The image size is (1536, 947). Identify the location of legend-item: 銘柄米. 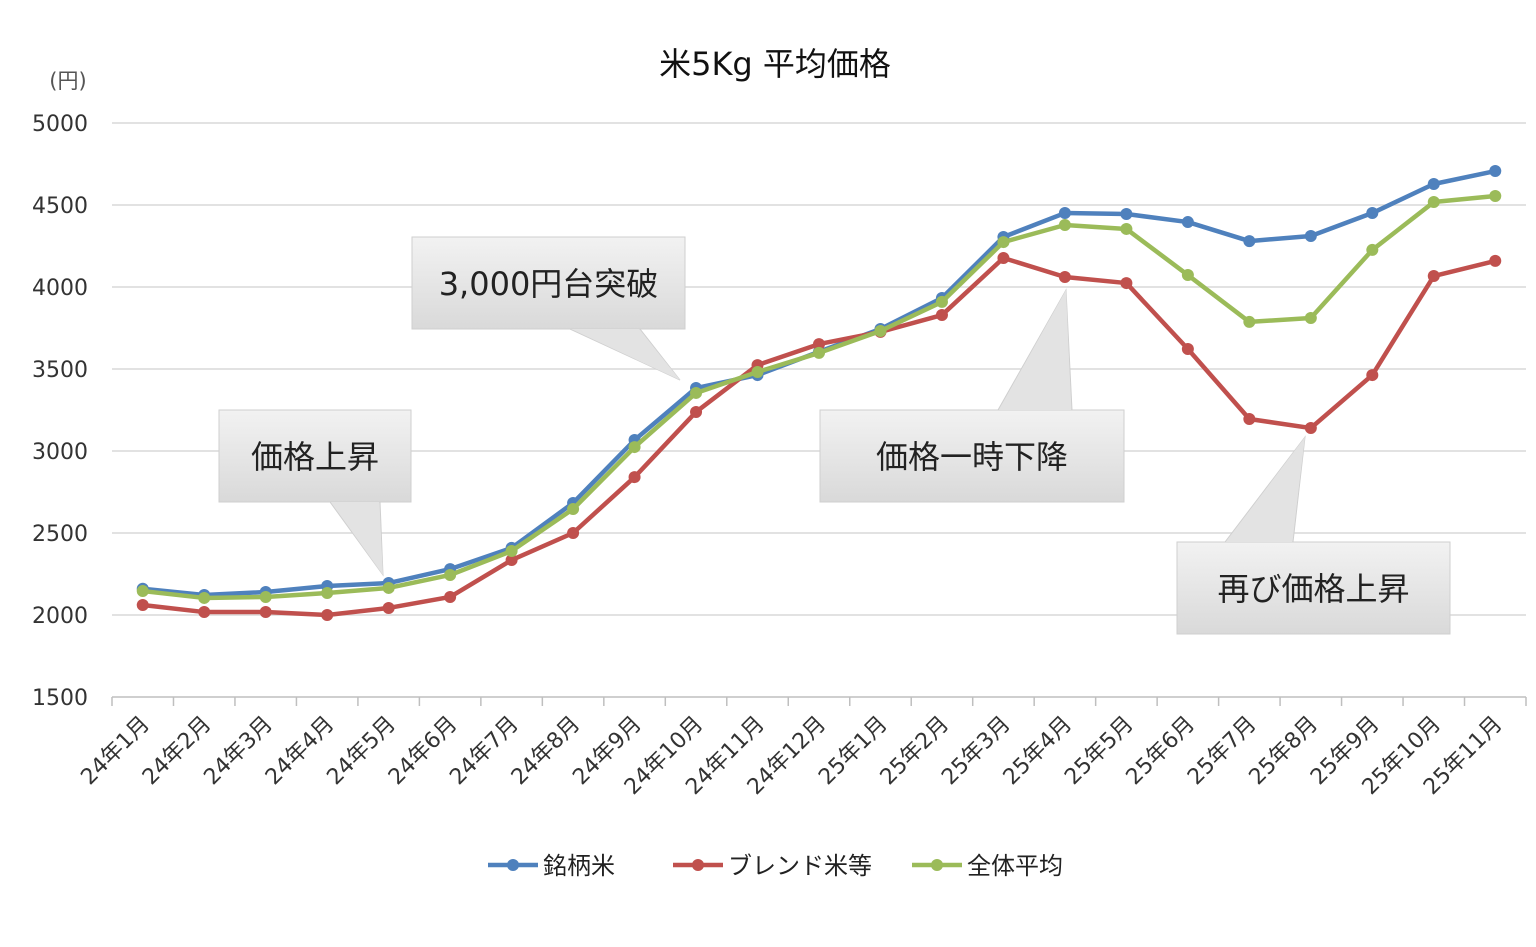
(551, 866).